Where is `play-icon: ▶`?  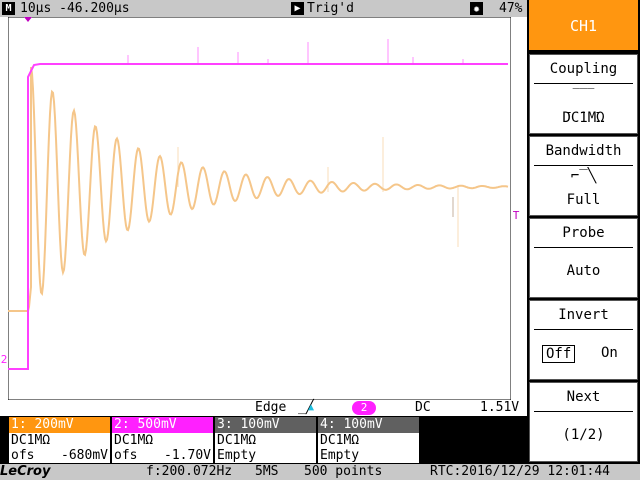
play-icon: ▶ is located at coordinates (297, 8).